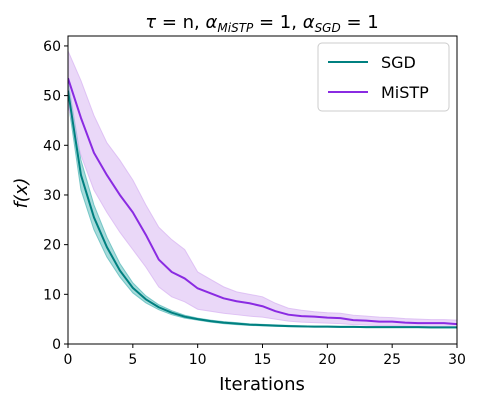 This screenshot has width=477, height=404. What do you see at coordinates (52, 246) in the screenshot?
I see `y-tick-label: 20` at bounding box center [52, 246].